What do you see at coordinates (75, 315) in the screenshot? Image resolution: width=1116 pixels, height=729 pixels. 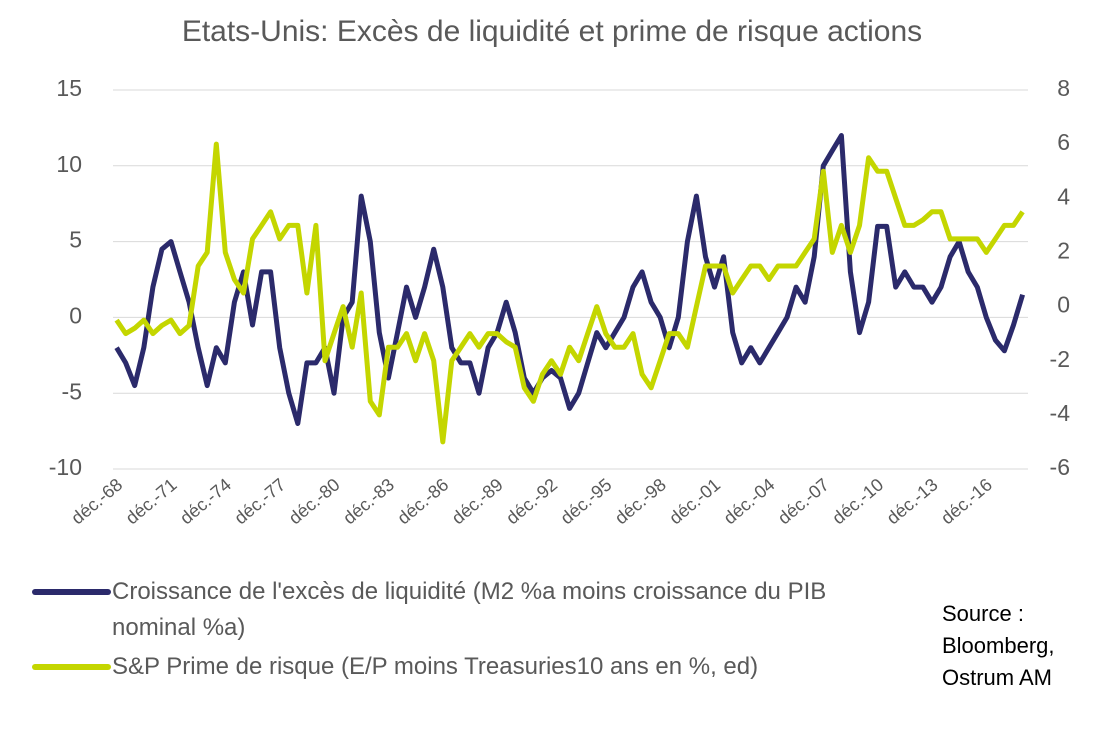 I see `y-tick-label: 0` at bounding box center [75, 315].